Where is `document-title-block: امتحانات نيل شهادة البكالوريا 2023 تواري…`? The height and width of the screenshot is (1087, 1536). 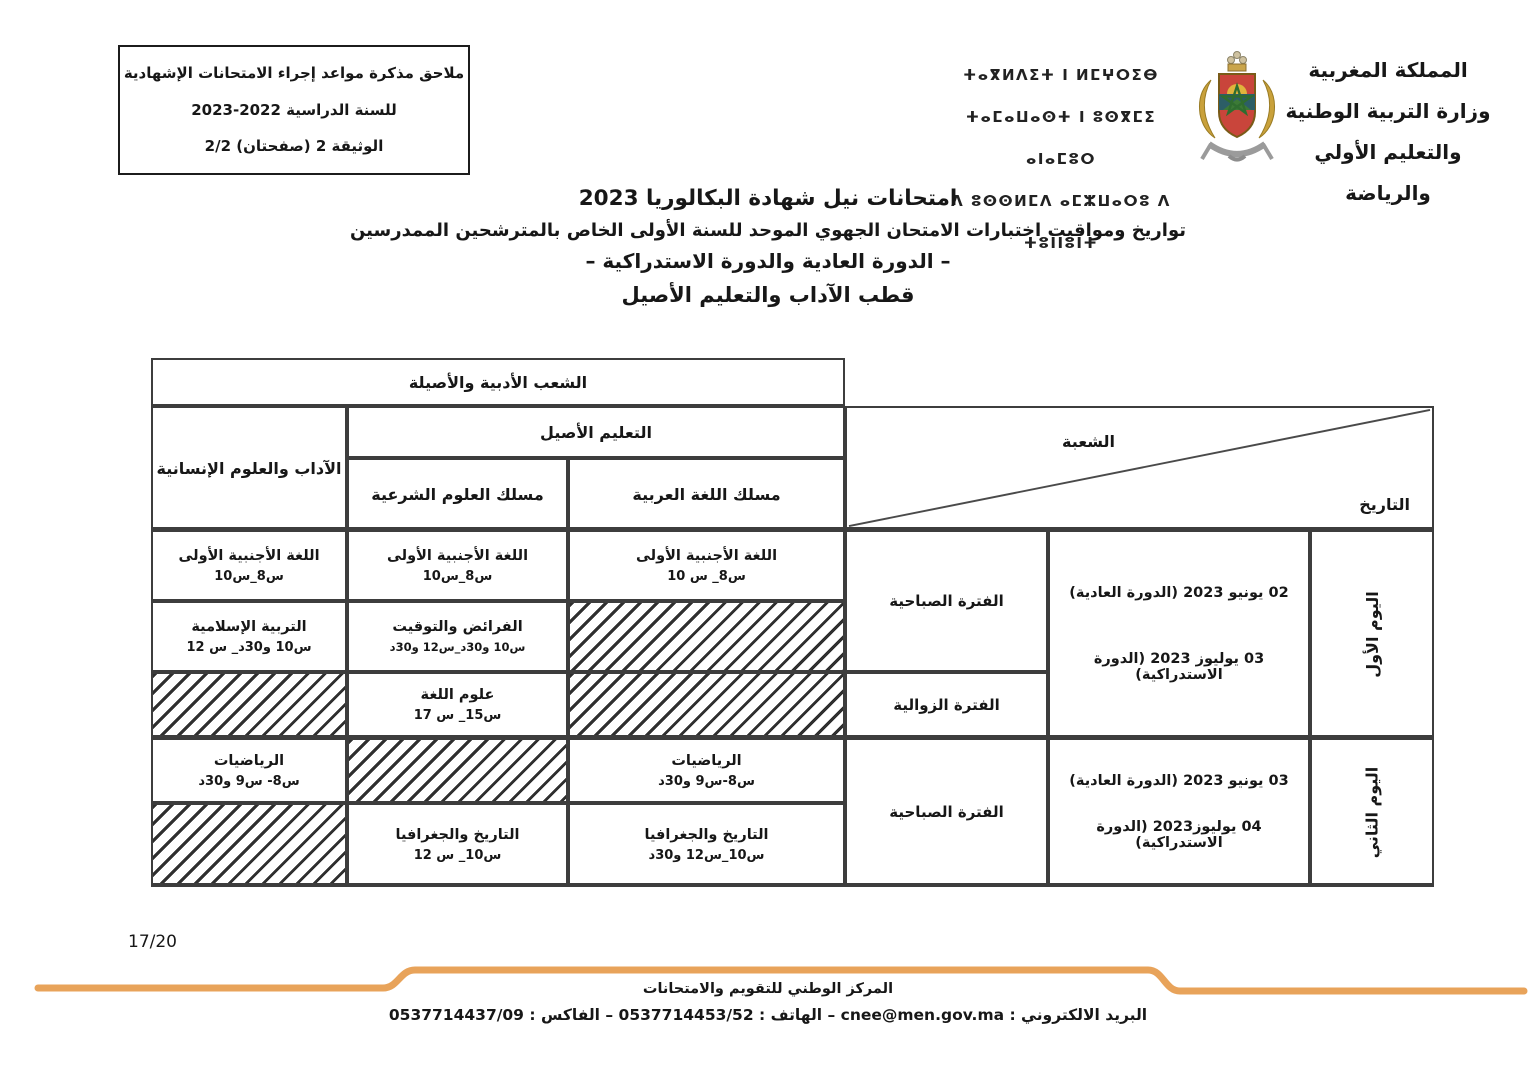
document-title-block: امتحانات نيل شهادة البكالوريا 2023 تواري… is located at coordinates (768, 246).